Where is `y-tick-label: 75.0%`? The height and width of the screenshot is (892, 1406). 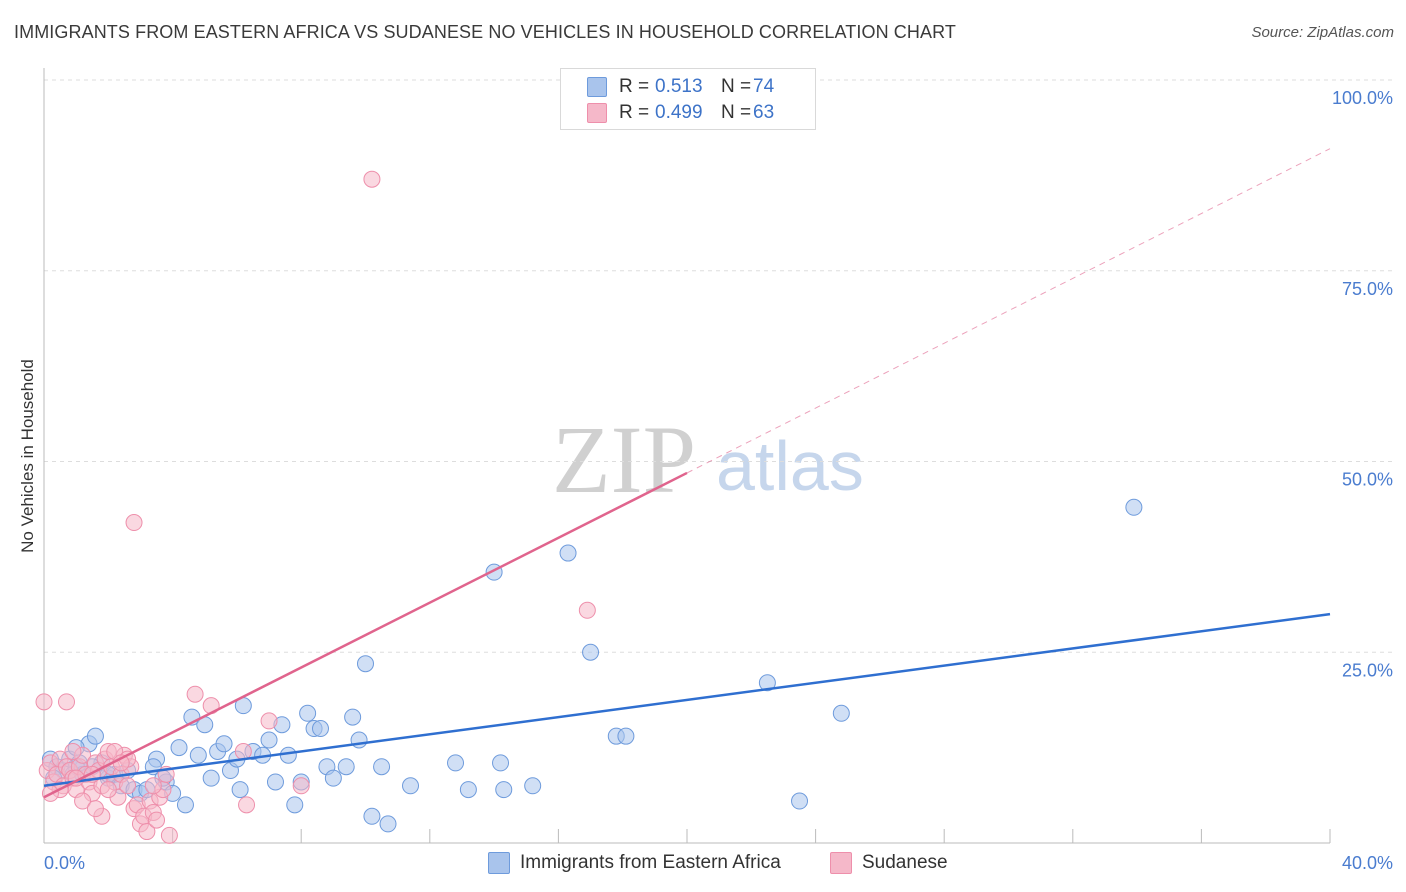 y-tick-label: 75.0% is located at coordinates (1367, 289).